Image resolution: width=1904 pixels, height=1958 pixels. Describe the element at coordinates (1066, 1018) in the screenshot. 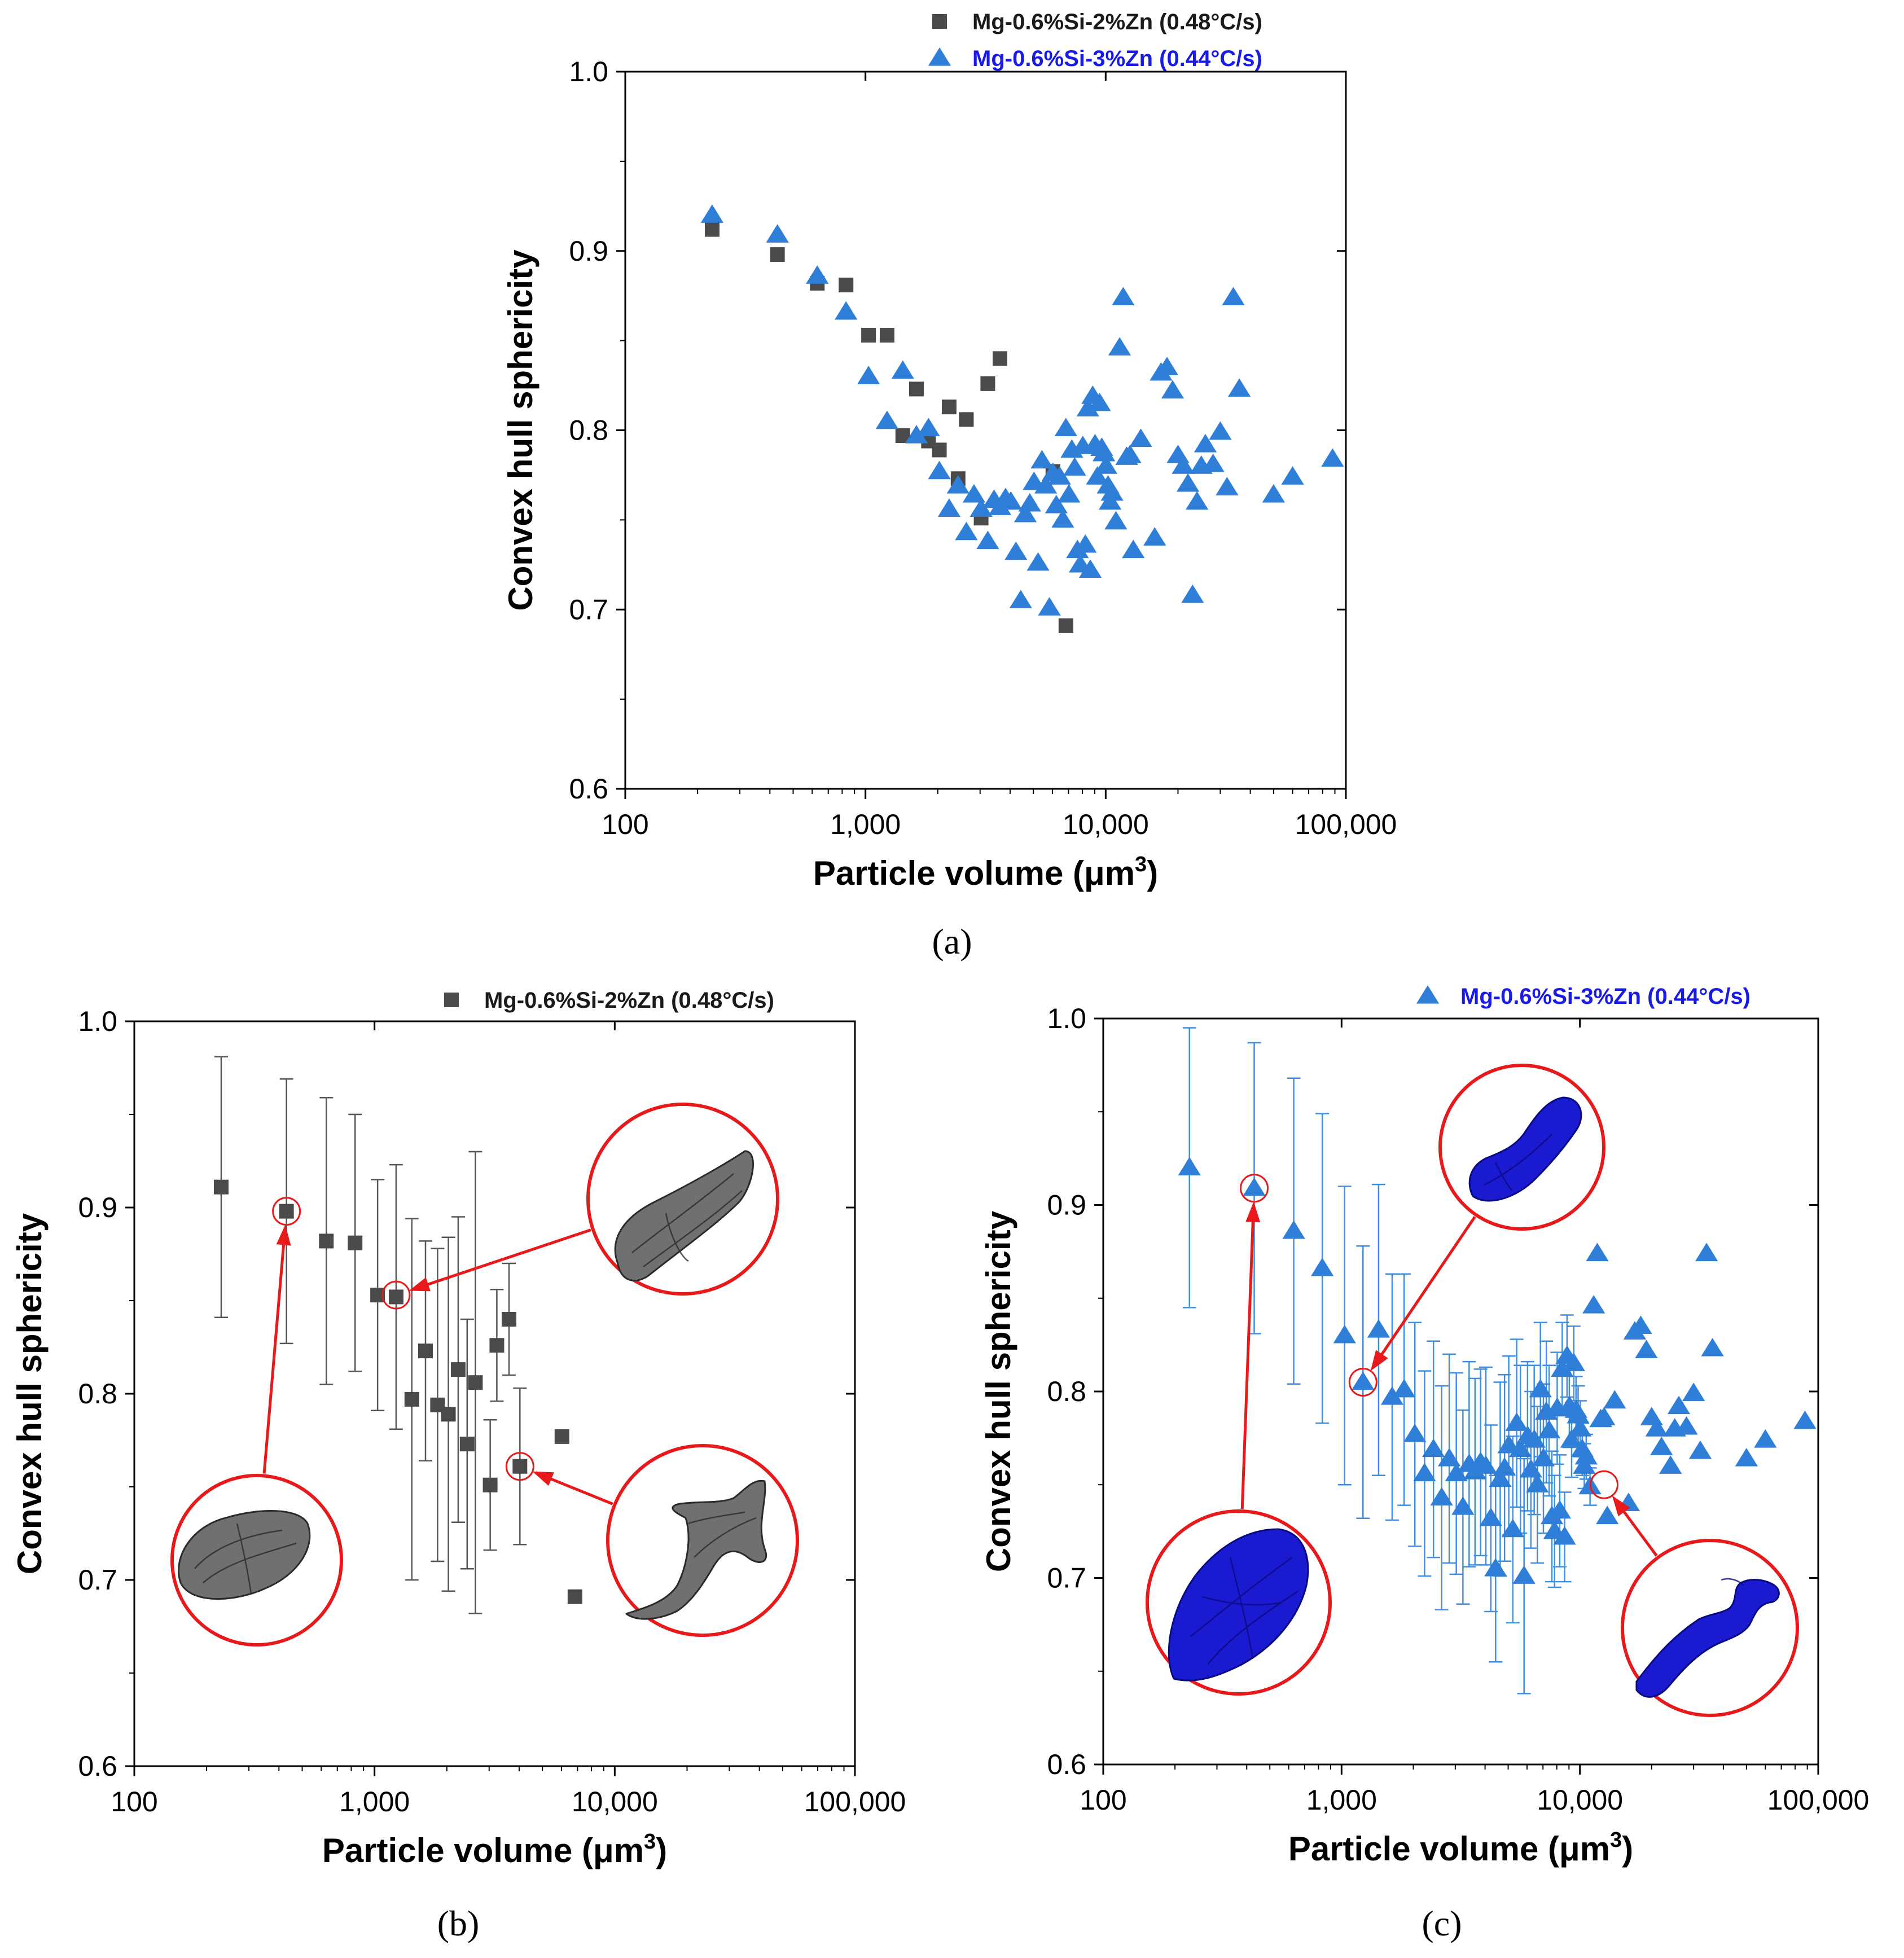

I see `y-tick-label-c-4: 1.0` at that location.